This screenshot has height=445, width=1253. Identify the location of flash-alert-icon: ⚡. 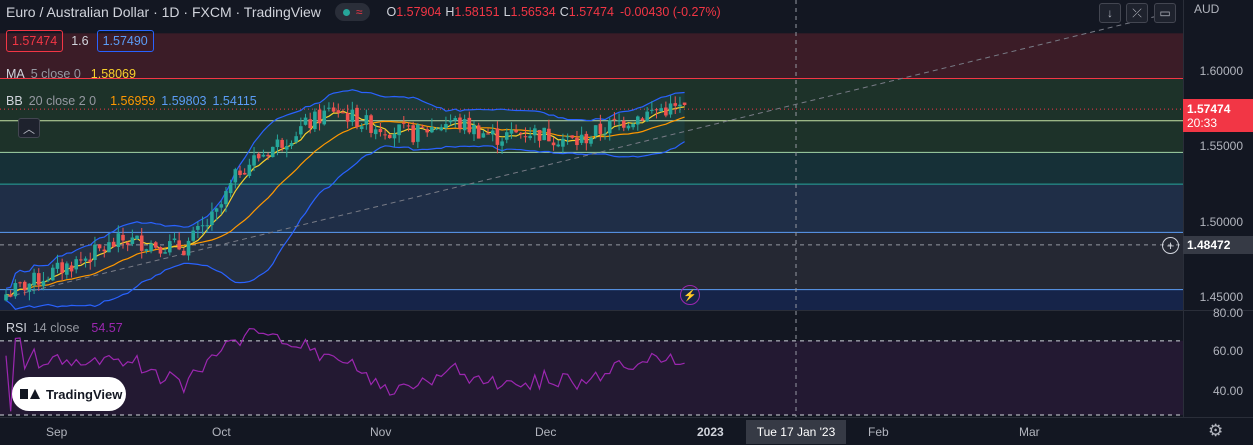
(690, 295).